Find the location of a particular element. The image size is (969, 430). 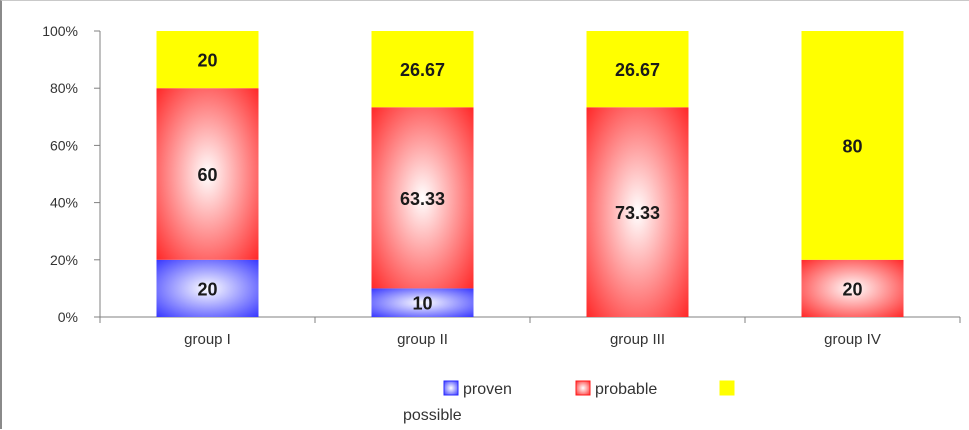

data-label-proven: 20 is located at coordinates (207, 289).